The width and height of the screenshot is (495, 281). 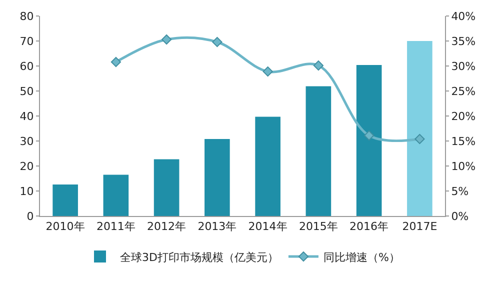 What do you see at coordinates (27, 41) in the screenshot?
I see `y-tick-label: 70` at bounding box center [27, 41].